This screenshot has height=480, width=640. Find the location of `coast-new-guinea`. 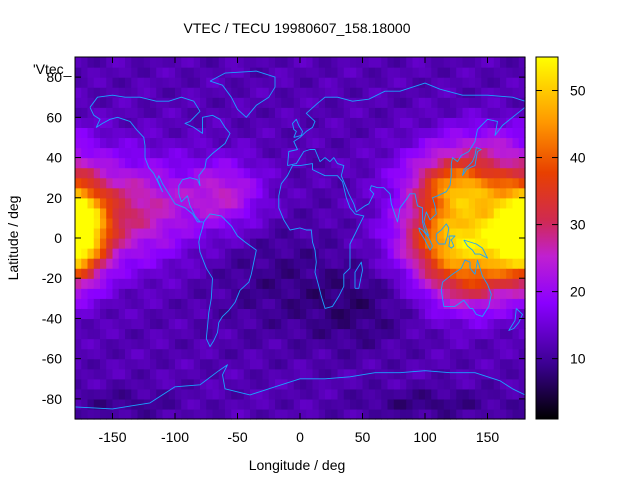

coast-new-guinea is located at coordinates (475, 249).